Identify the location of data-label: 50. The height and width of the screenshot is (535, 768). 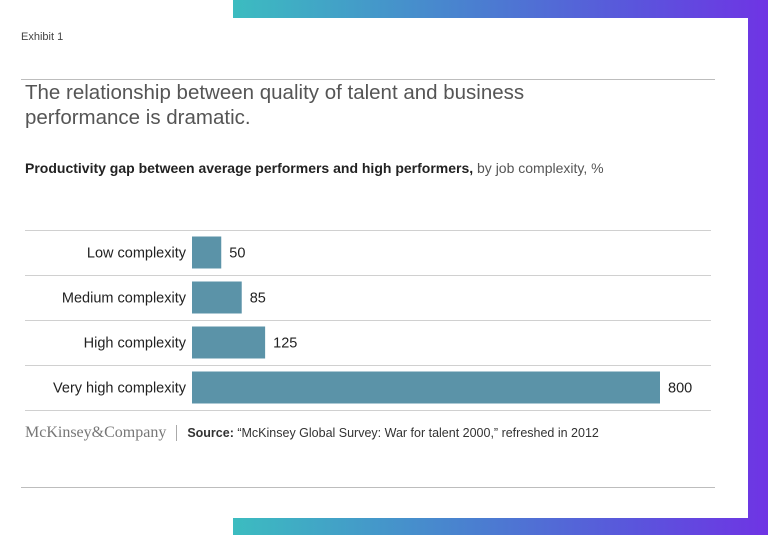
(237, 254).